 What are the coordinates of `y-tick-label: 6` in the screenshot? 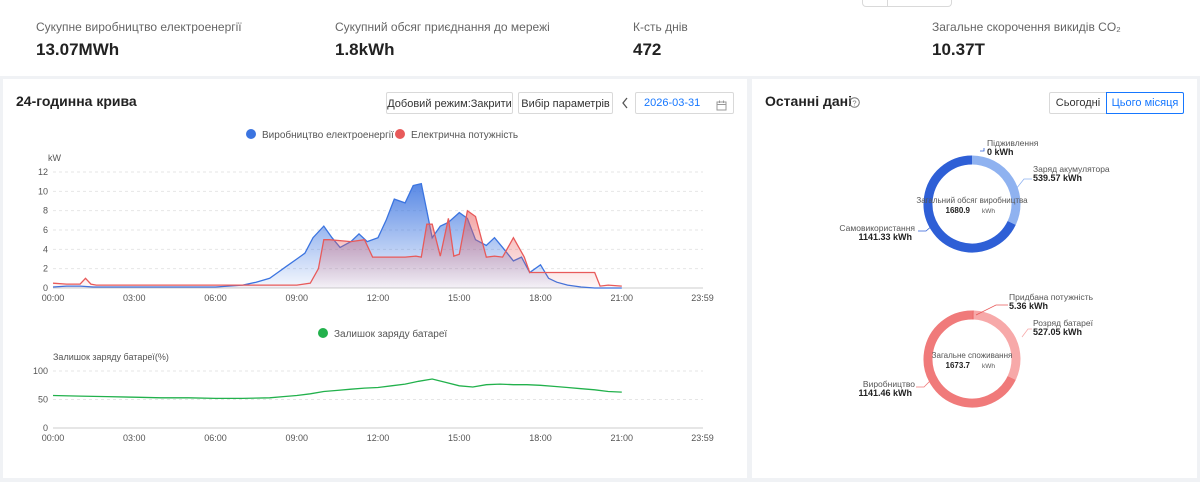 It's located at (45, 230).